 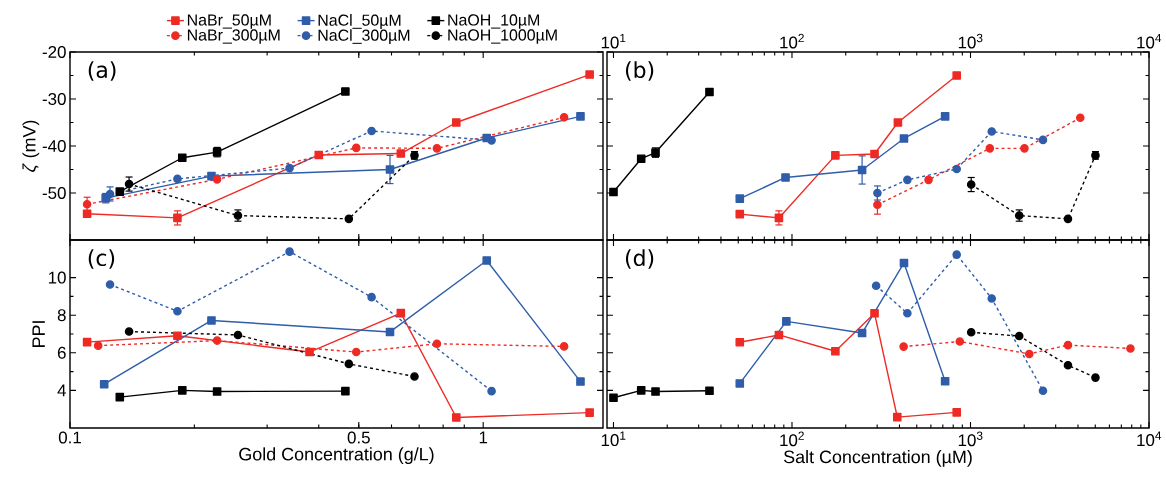 I want to click on y-axis-title: ζ (mV), so click(x=31, y=146).